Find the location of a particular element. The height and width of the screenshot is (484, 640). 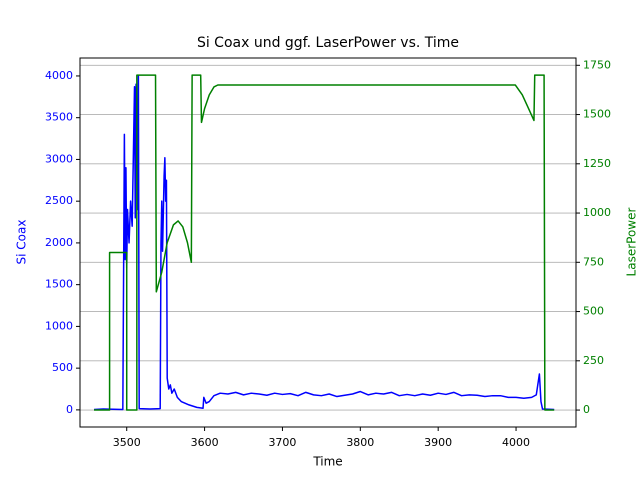

y-tick-label: 2500 is located at coordinates (59, 200).